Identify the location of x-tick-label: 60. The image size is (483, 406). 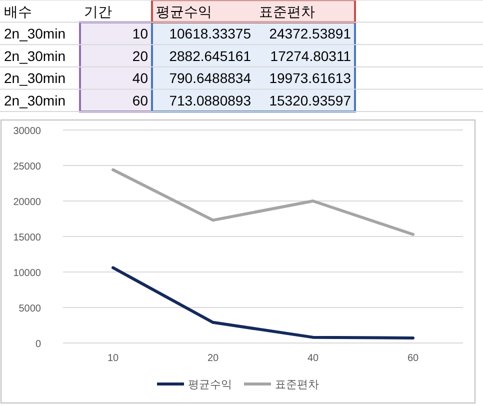
(413, 358).